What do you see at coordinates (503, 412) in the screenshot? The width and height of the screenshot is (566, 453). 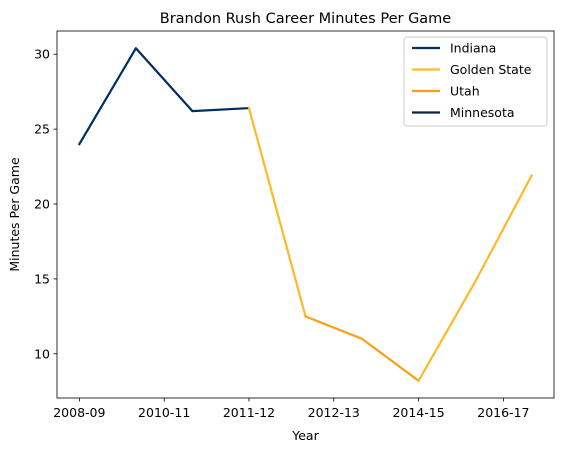 I see `x-tick-label: 2016-17` at bounding box center [503, 412].